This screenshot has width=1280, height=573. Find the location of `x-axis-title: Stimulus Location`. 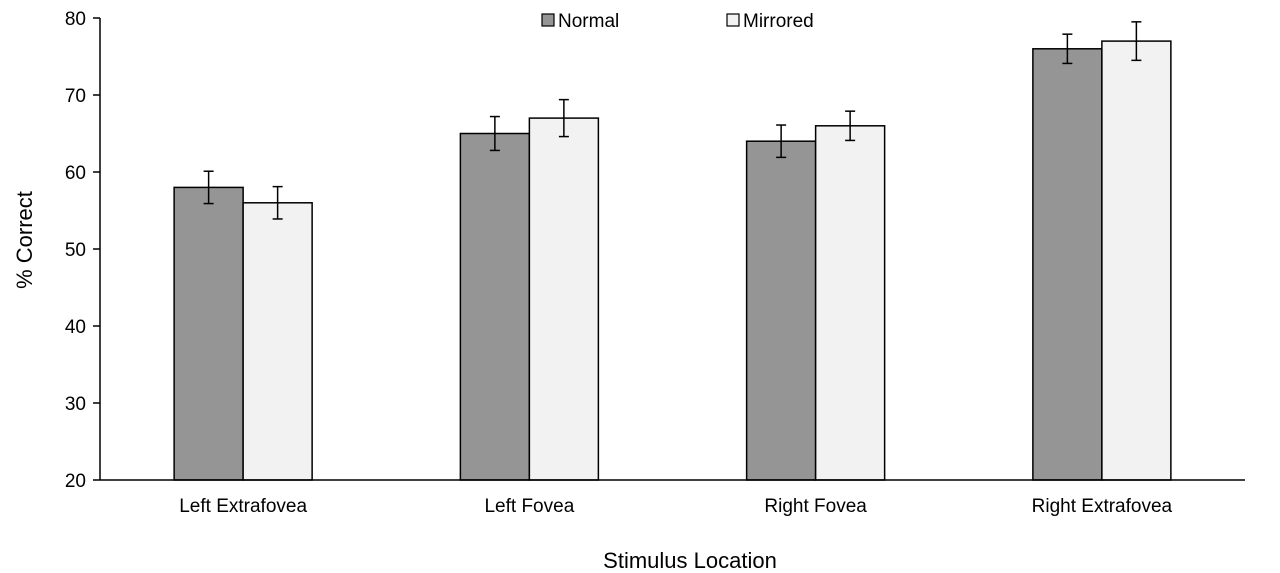

x-axis-title: Stimulus Location is located at coordinates (690, 560).